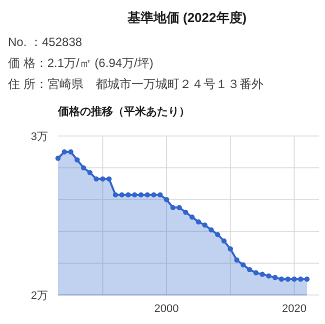  I want to click on subtitle: 価格の推移（平米あたり）, so click(124, 112).